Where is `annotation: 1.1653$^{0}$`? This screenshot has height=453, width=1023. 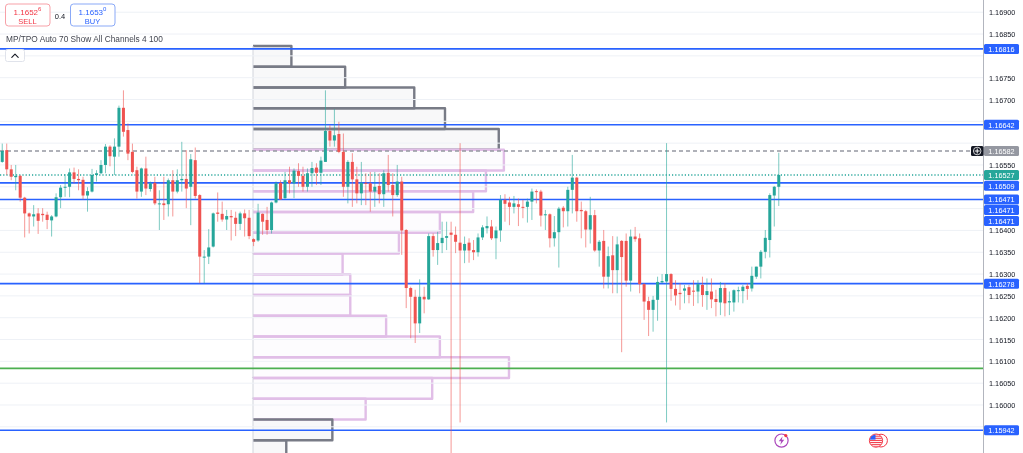 annotation: 1.1653$^{0}$ is located at coordinates (93, 11).